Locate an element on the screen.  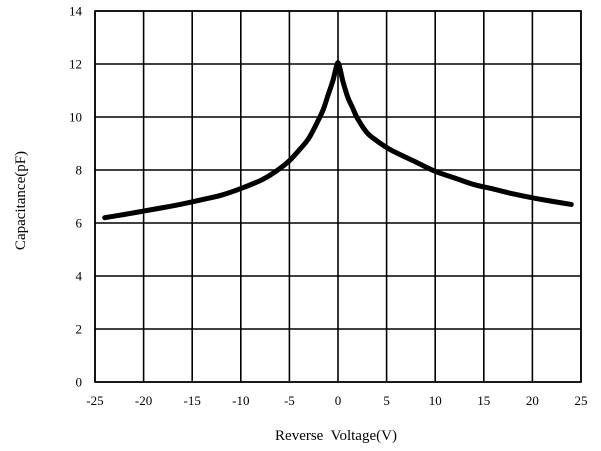
x-tick-label: 25 is located at coordinates (581, 400).